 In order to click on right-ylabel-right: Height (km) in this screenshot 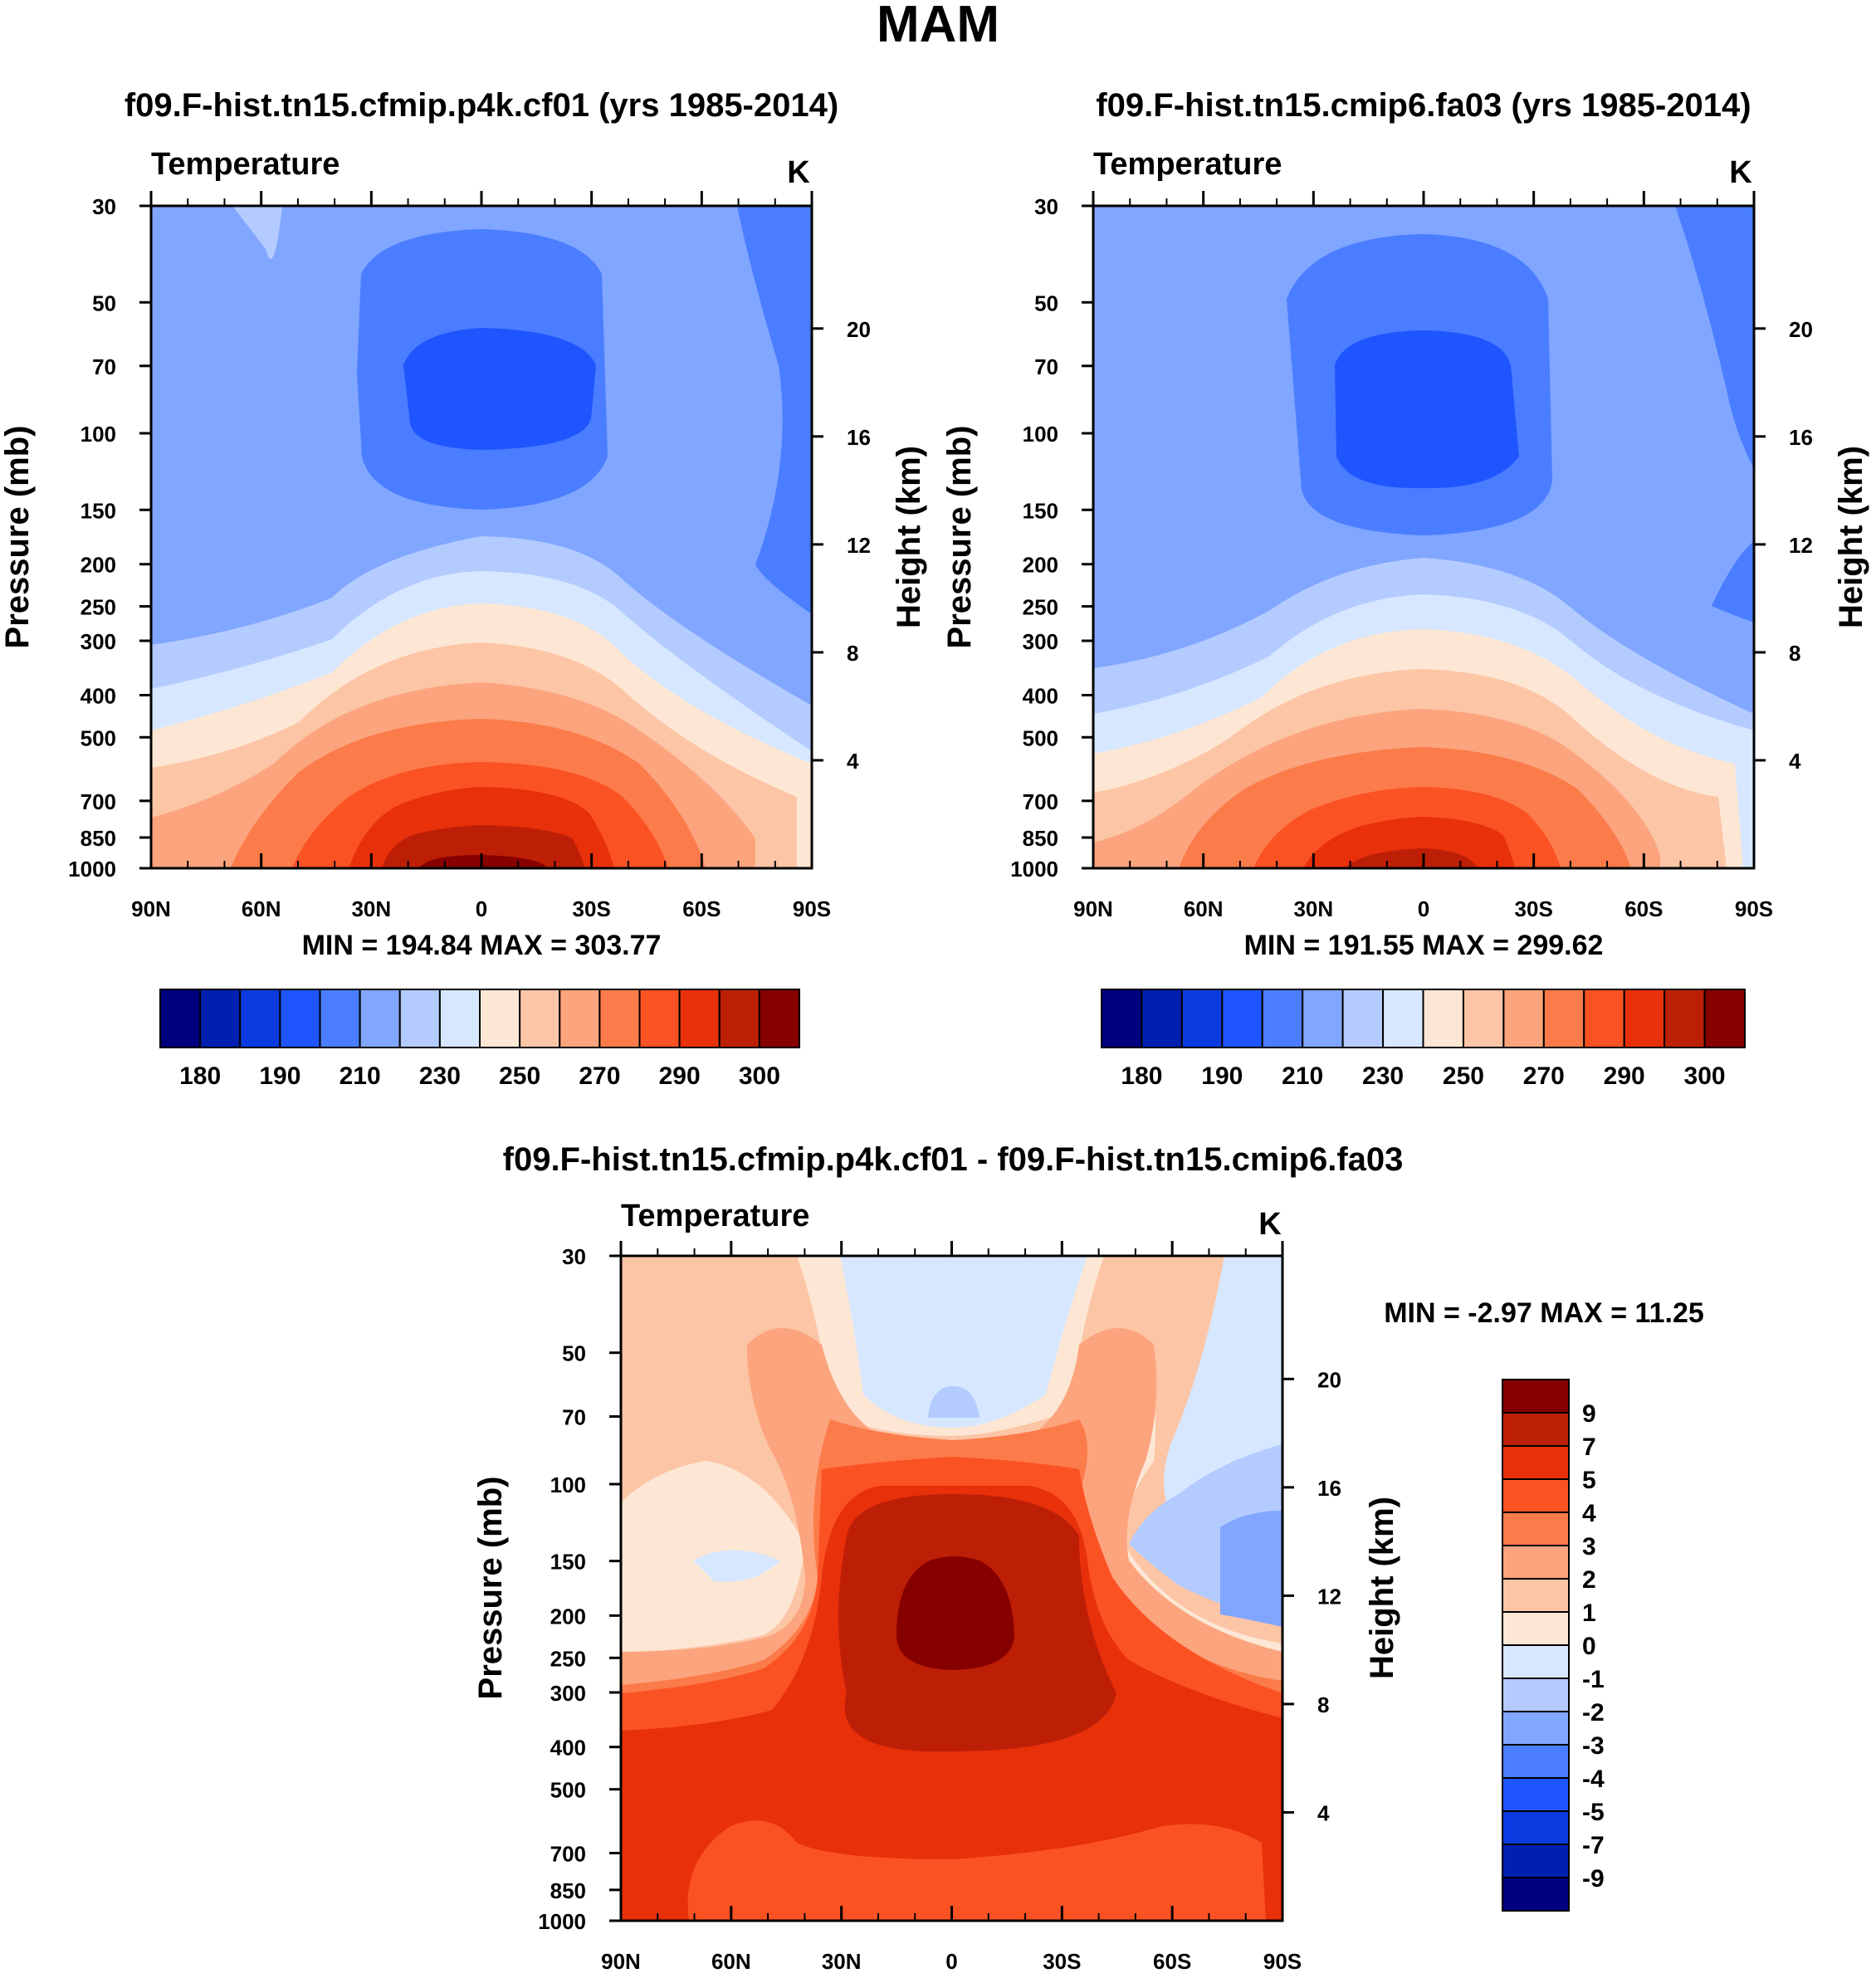, I will do `click(1851, 537)`.